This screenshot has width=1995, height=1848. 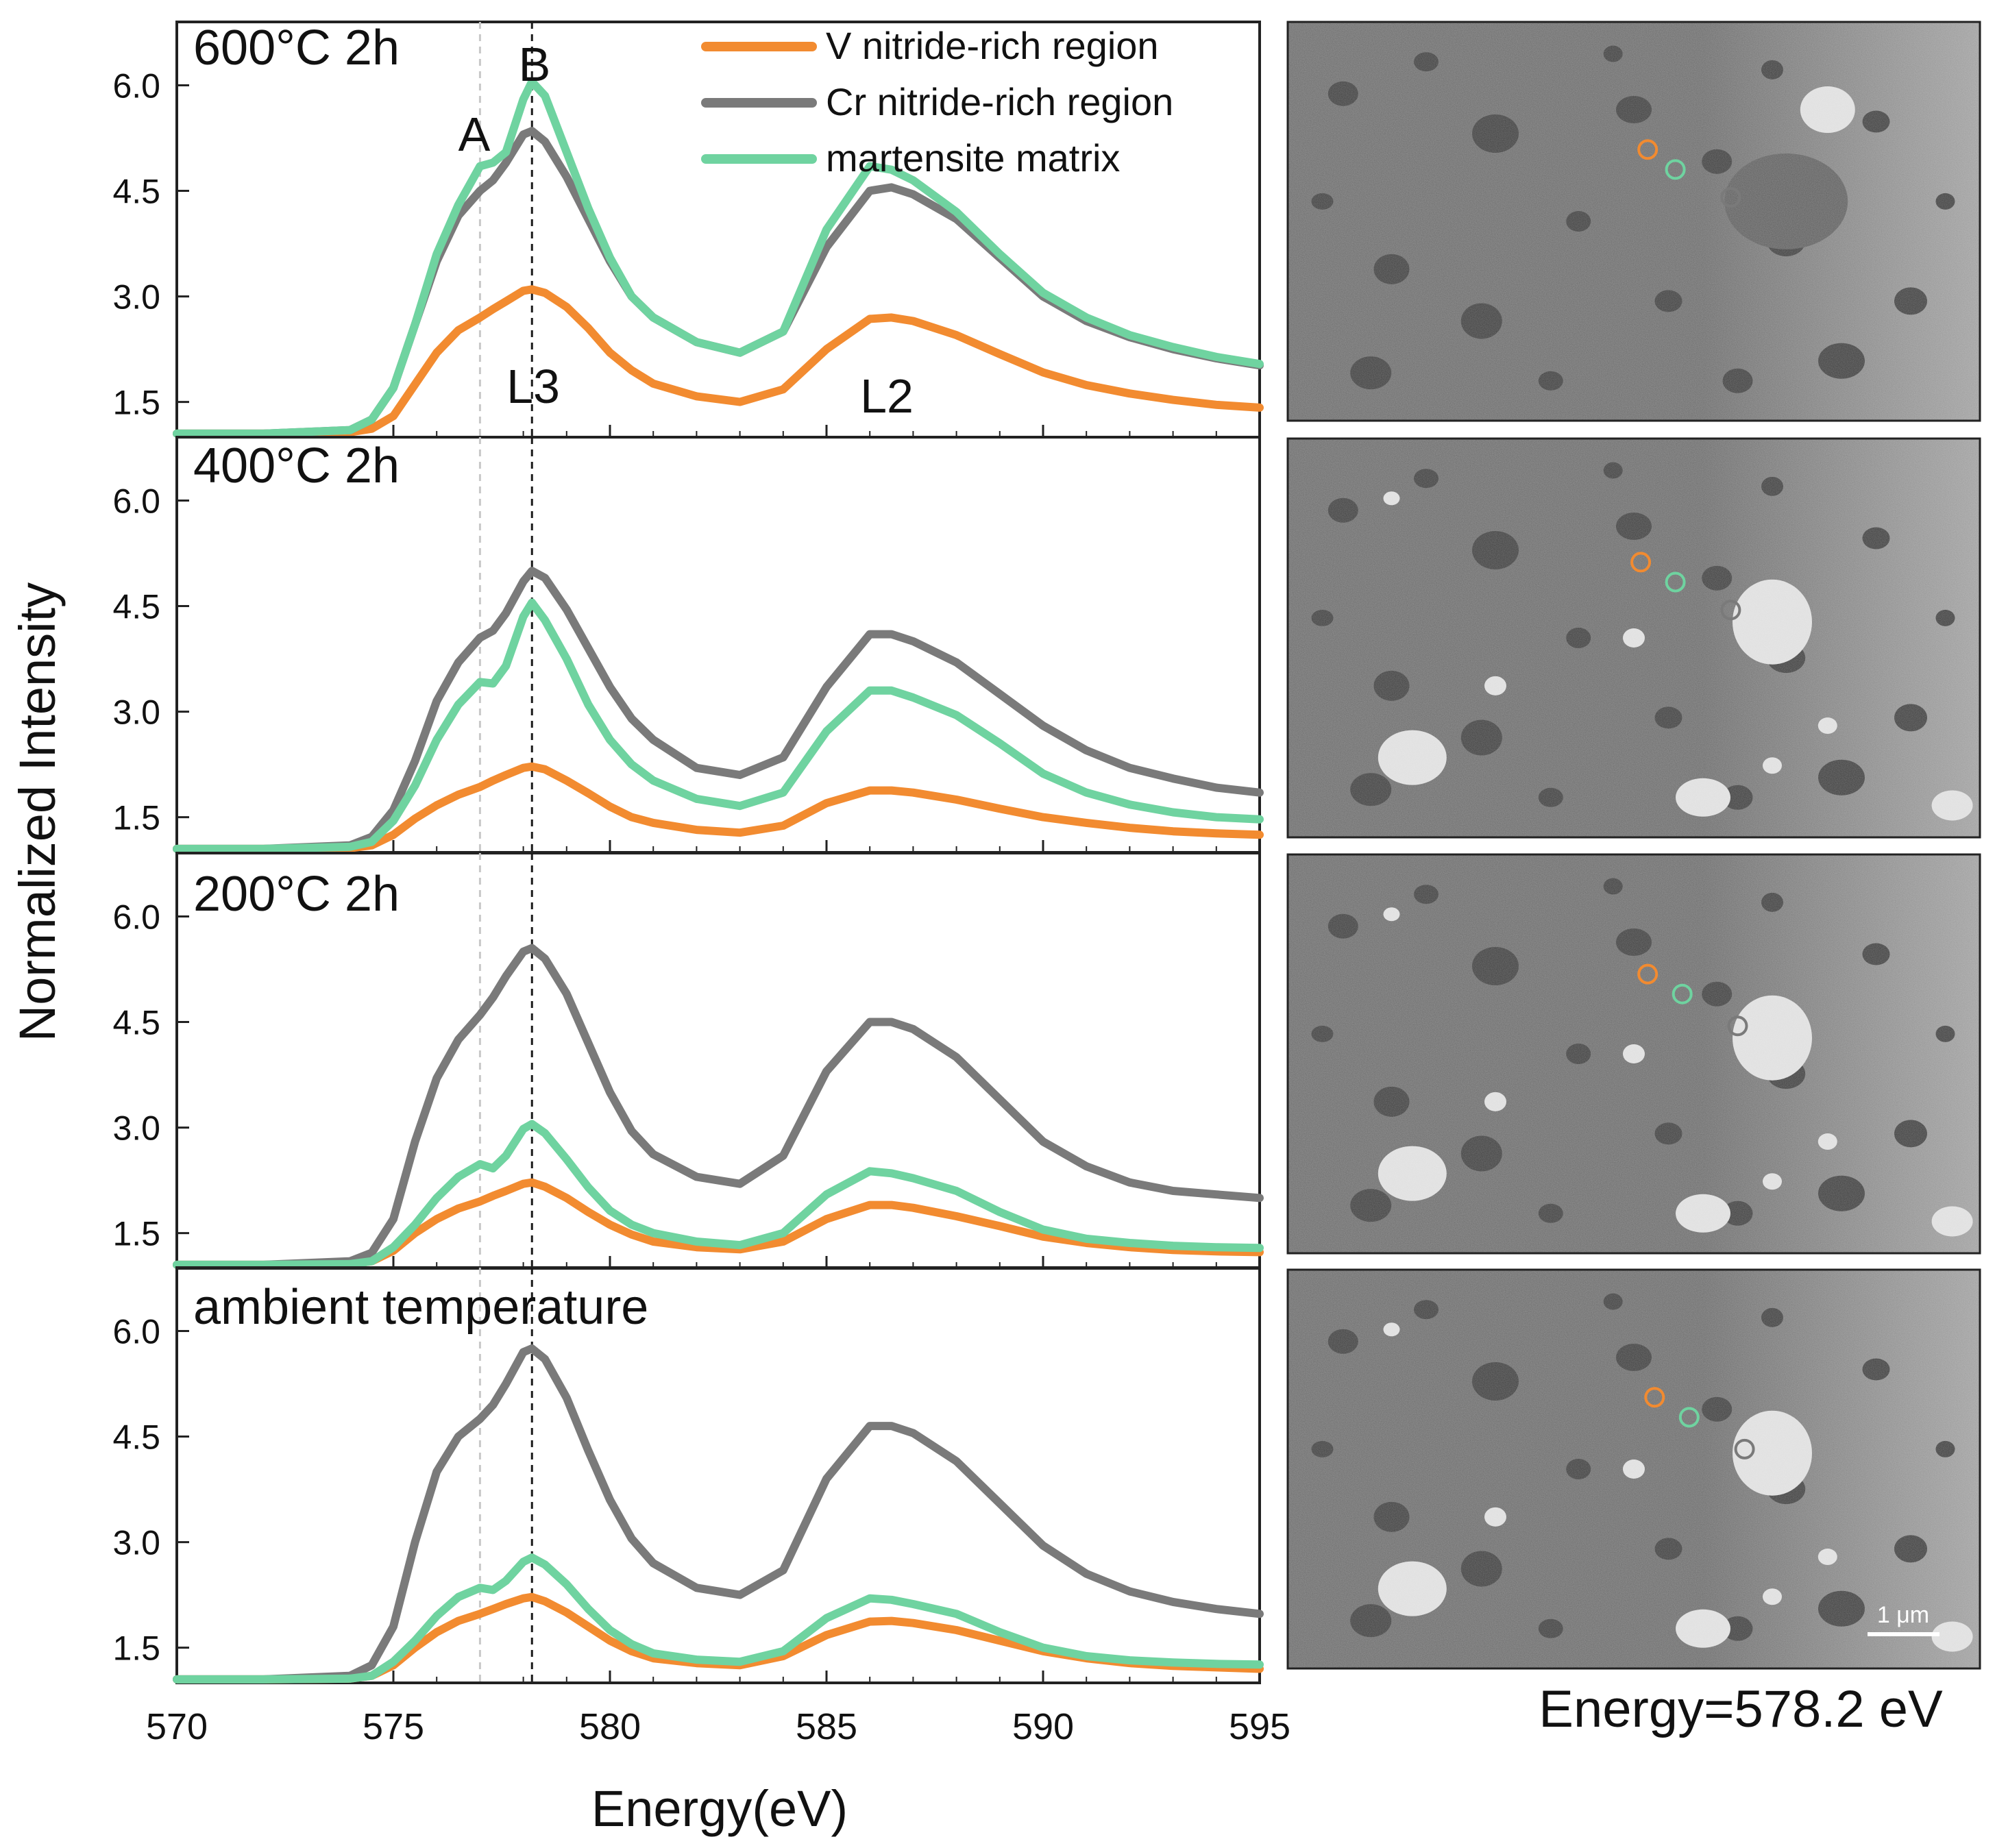 What do you see at coordinates (718, 1726) in the screenshot?
I see `shared-x-axis: 570 575 580 585 590 595` at bounding box center [718, 1726].